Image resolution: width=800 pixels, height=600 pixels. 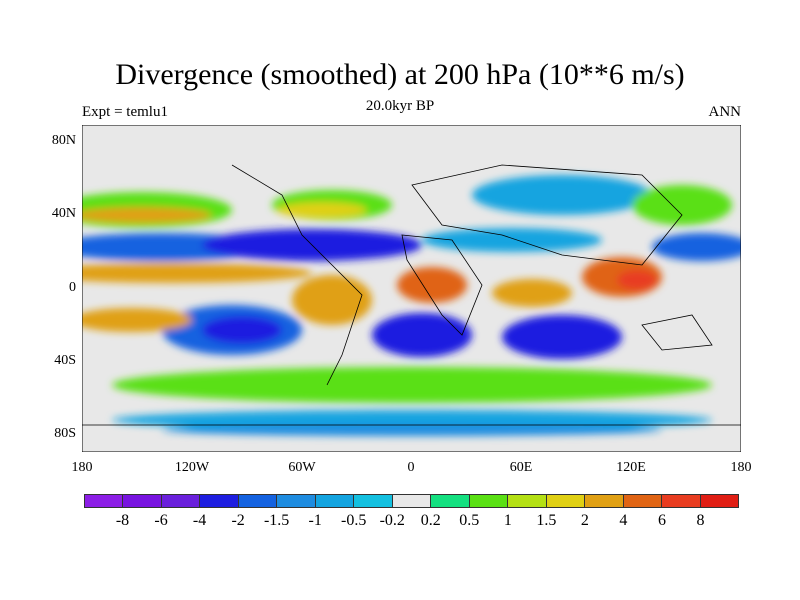 I want to click on colorbar-label: -4, so click(x=199, y=520).